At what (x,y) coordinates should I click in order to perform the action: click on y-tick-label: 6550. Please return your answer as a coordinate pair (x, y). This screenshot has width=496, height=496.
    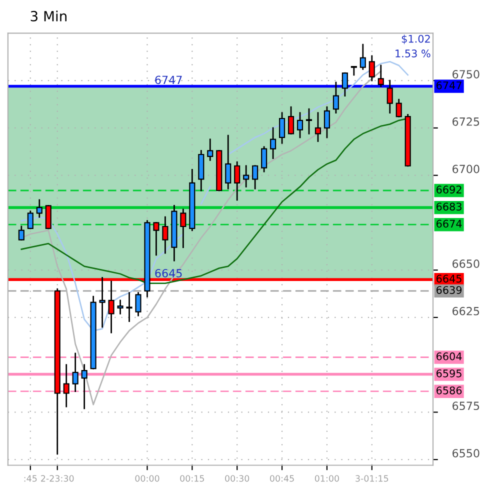
    Looking at the image, I should click on (466, 453).